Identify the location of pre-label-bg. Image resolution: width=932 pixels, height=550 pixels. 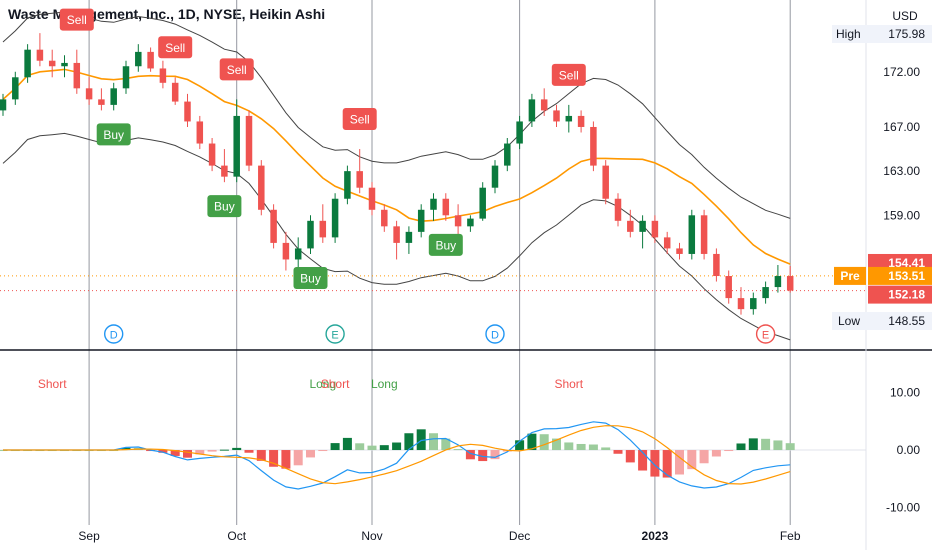
(850, 275).